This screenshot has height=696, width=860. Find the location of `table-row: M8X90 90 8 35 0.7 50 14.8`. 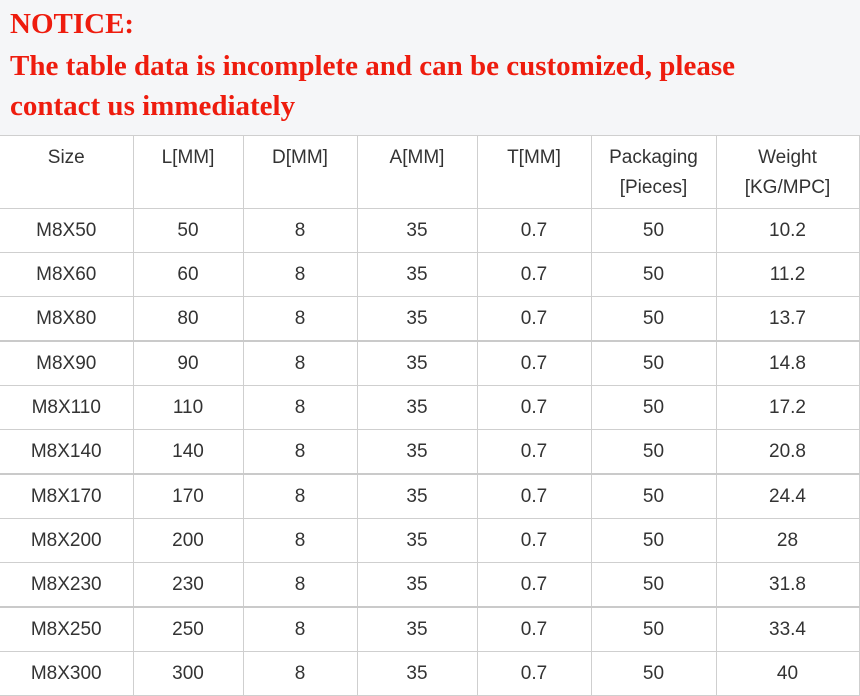

table-row: M8X90 90 8 35 0.7 50 14.8 is located at coordinates (430, 363).